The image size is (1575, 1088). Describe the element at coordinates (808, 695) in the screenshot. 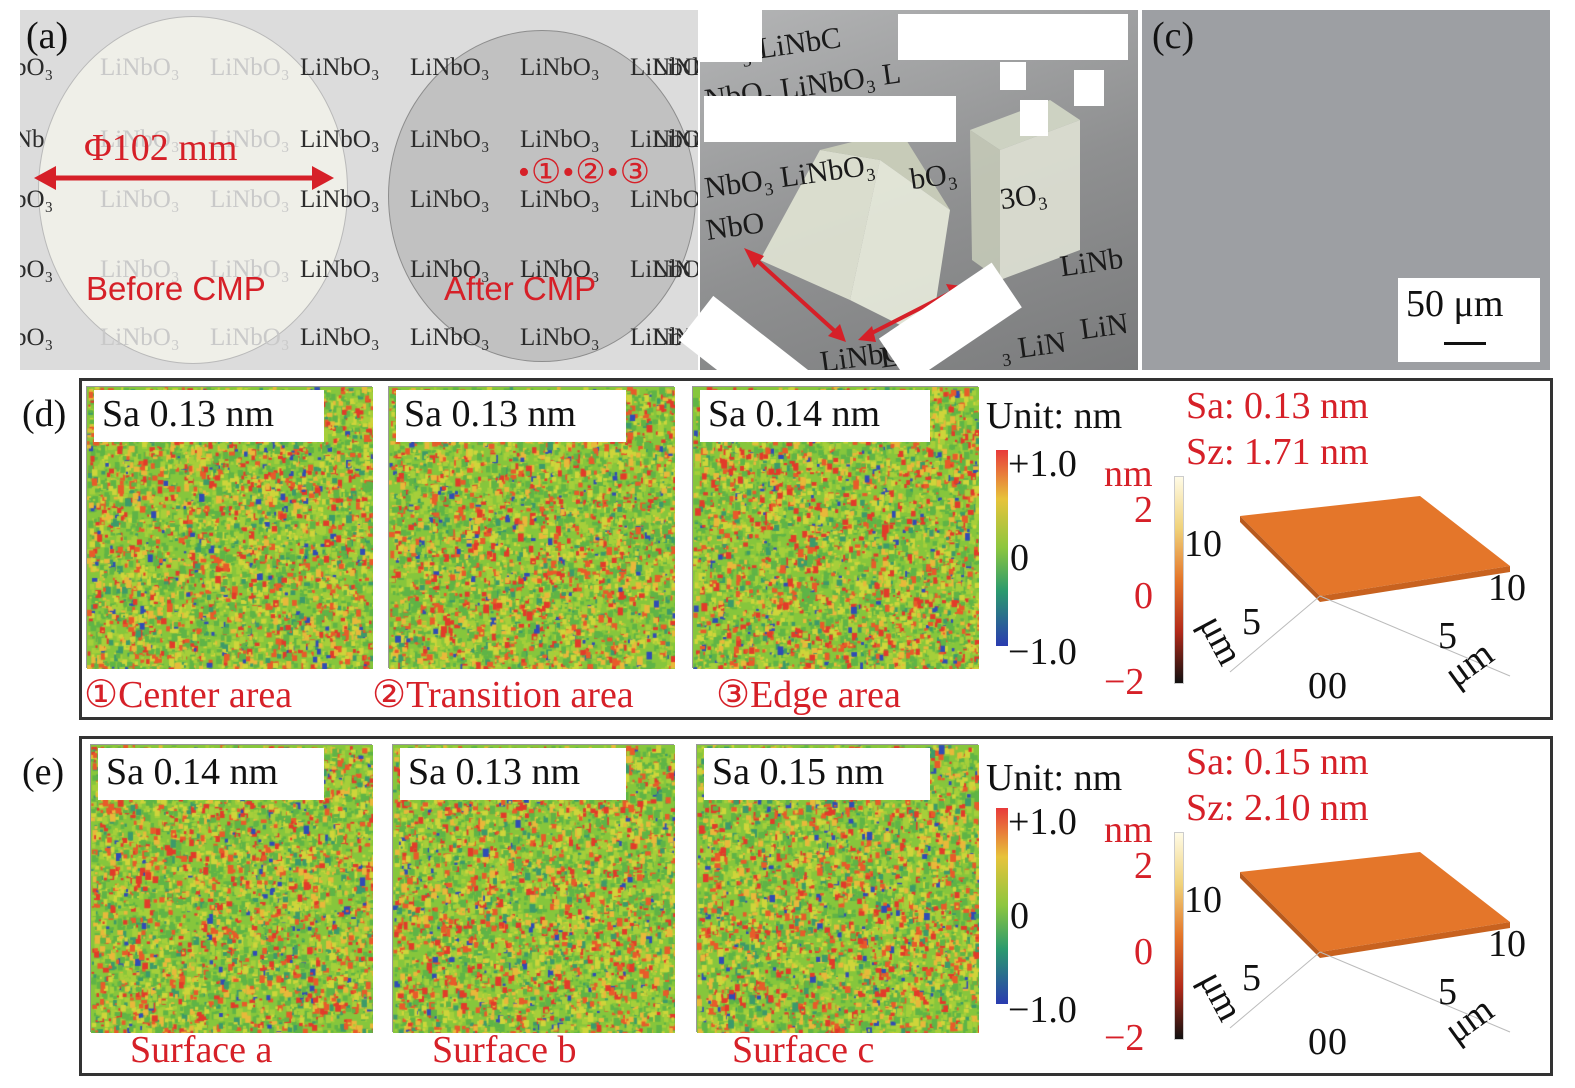

I see `caption-edge-area: ③Edge area` at that location.